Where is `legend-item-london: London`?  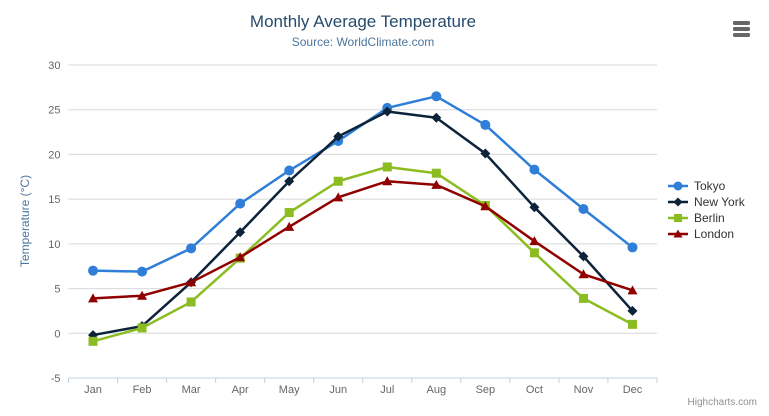 legend-item-london: London is located at coordinates (706, 234).